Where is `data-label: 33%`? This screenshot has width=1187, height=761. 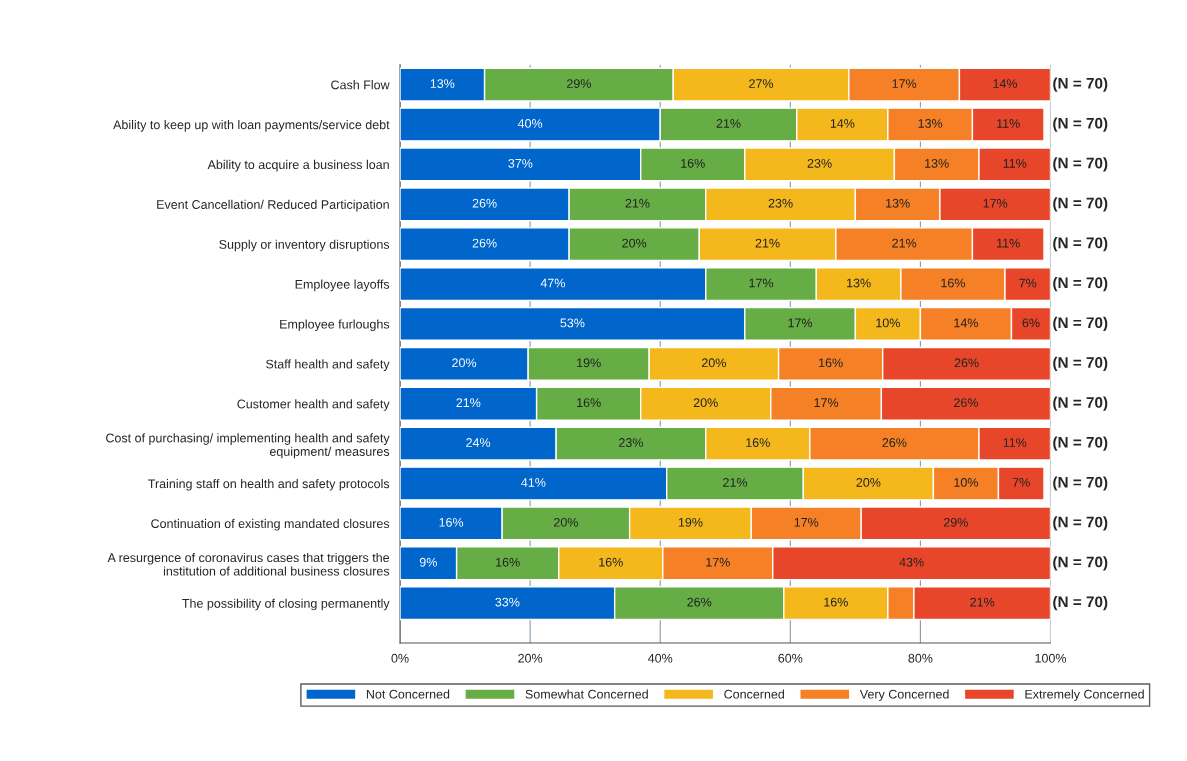 data-label: 33% is located at coordinates (507, 602).